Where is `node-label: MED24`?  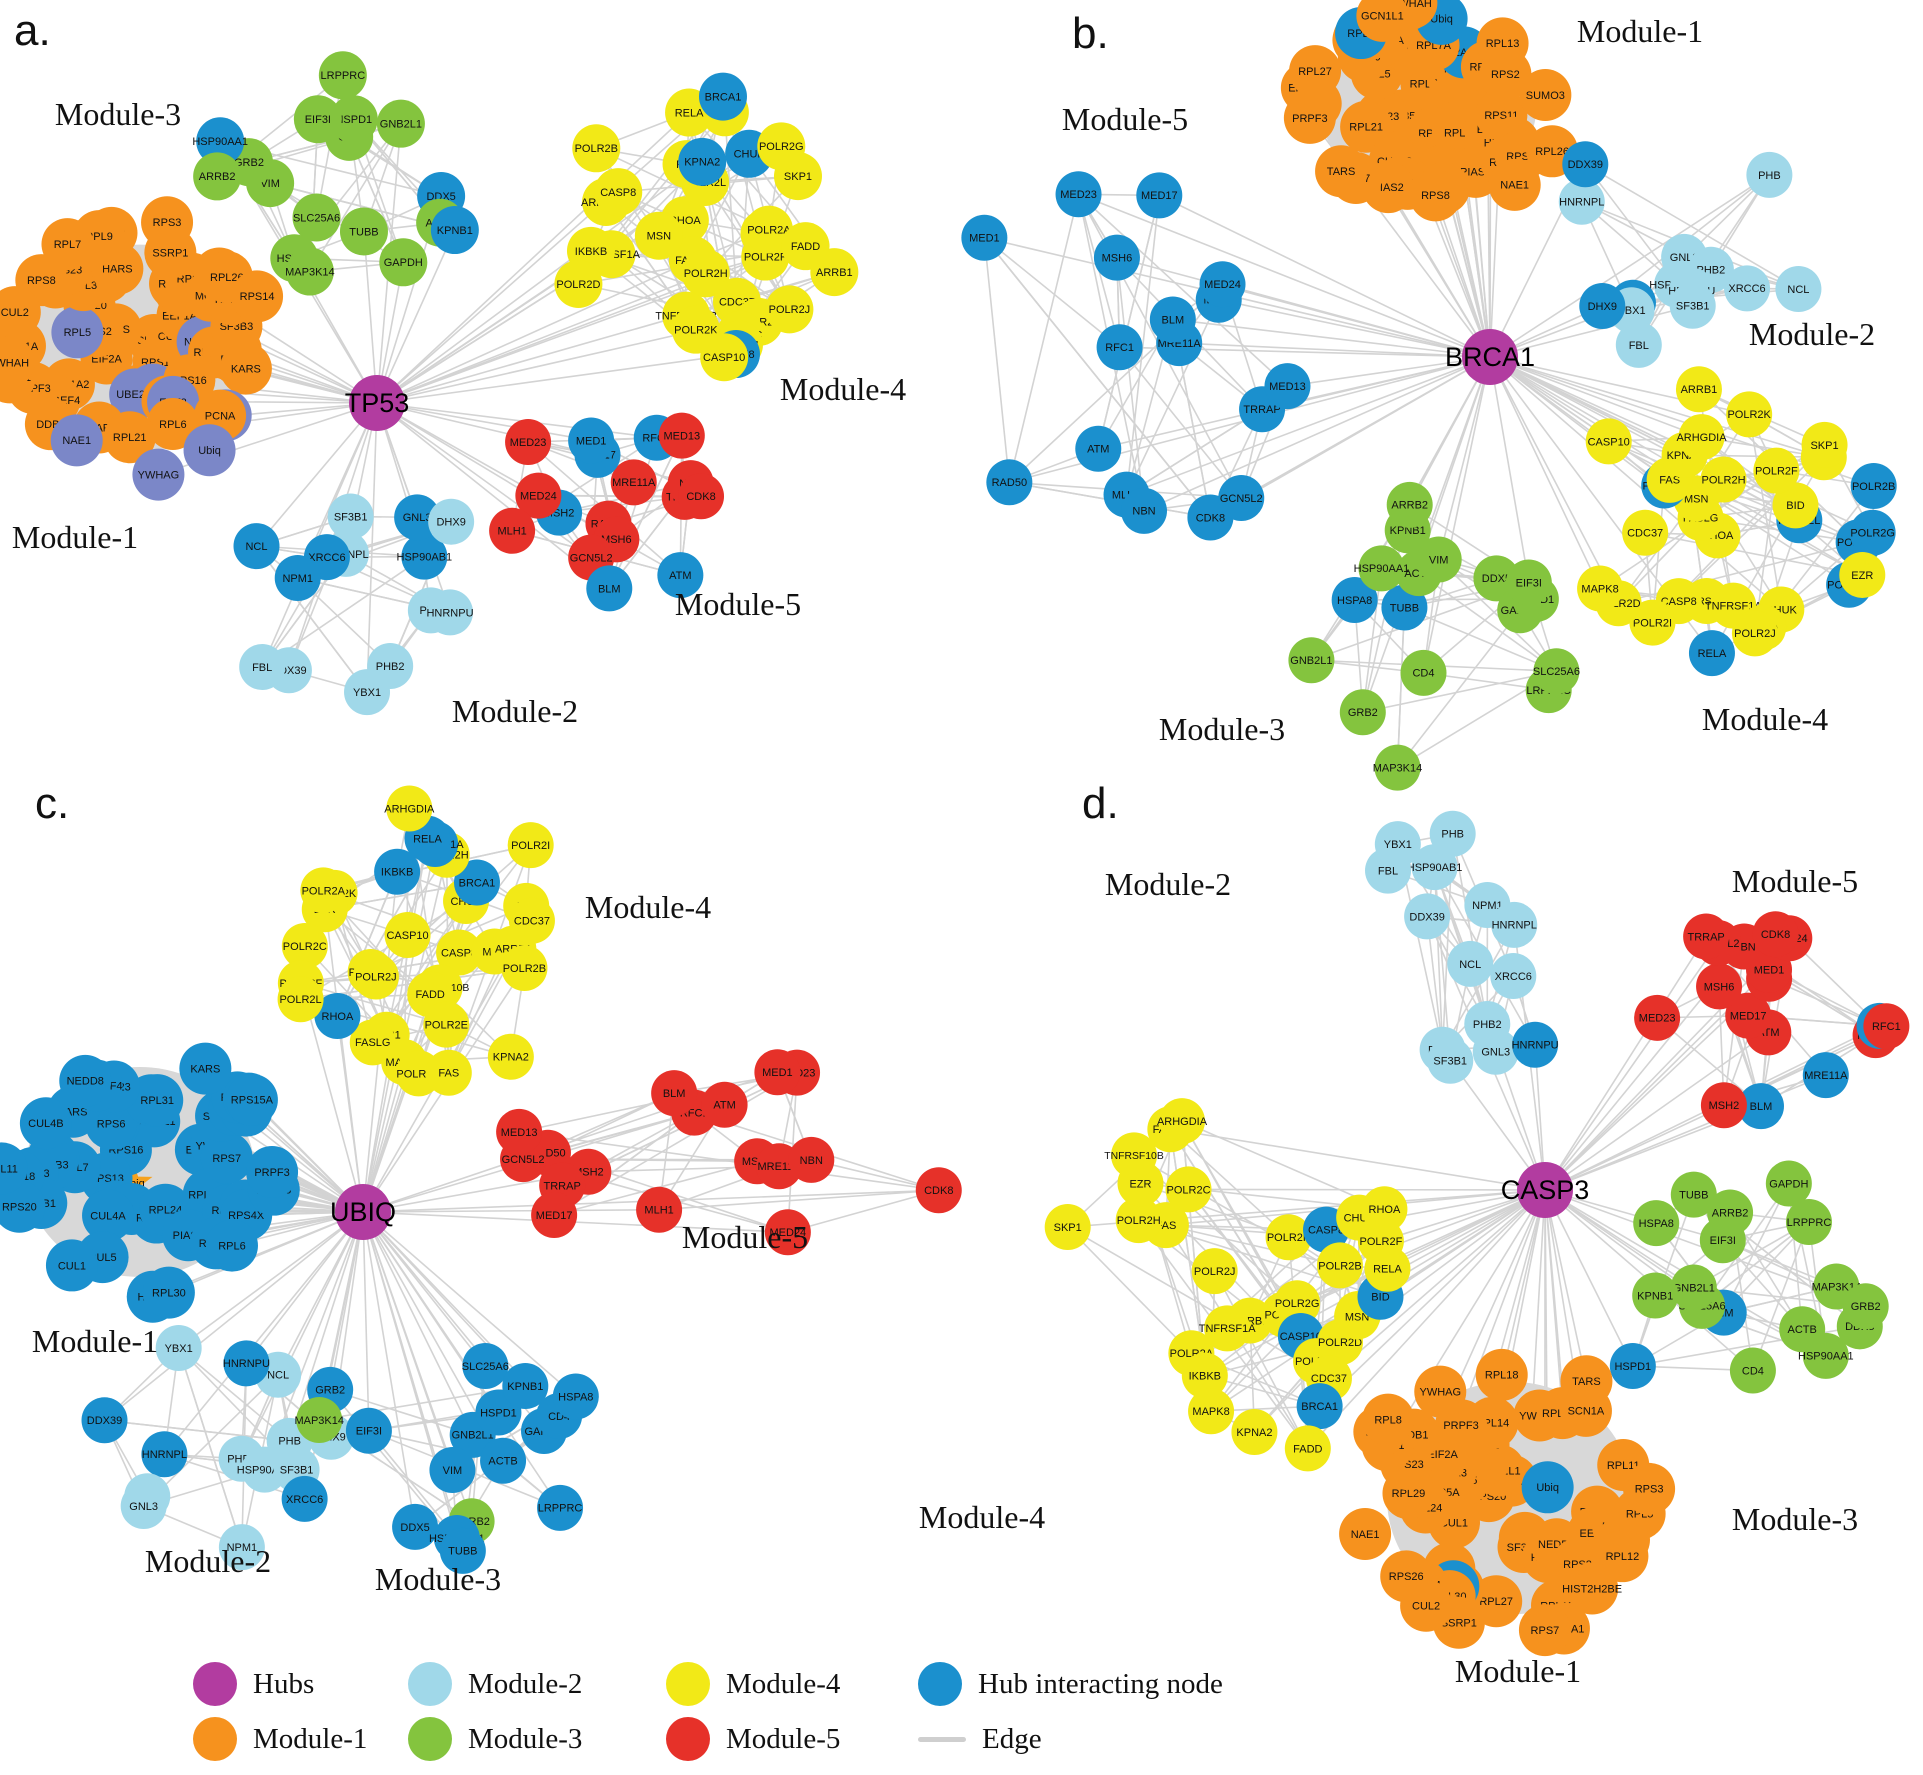
node-label: MED24 is located at coordinates (1222, 285).